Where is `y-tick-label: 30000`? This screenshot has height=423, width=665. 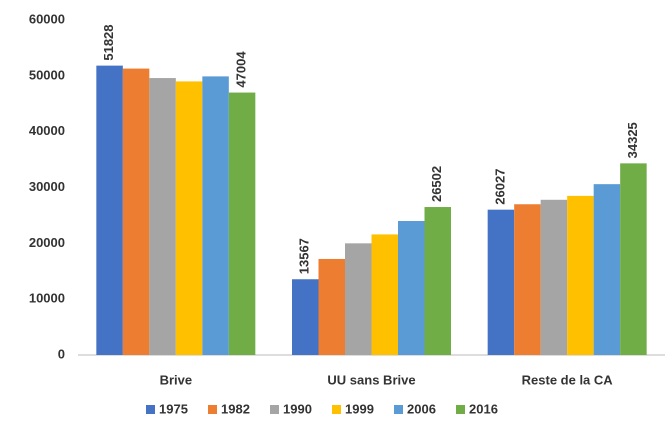 y-tick-label: 30000 is located at coordinates (47, 186).